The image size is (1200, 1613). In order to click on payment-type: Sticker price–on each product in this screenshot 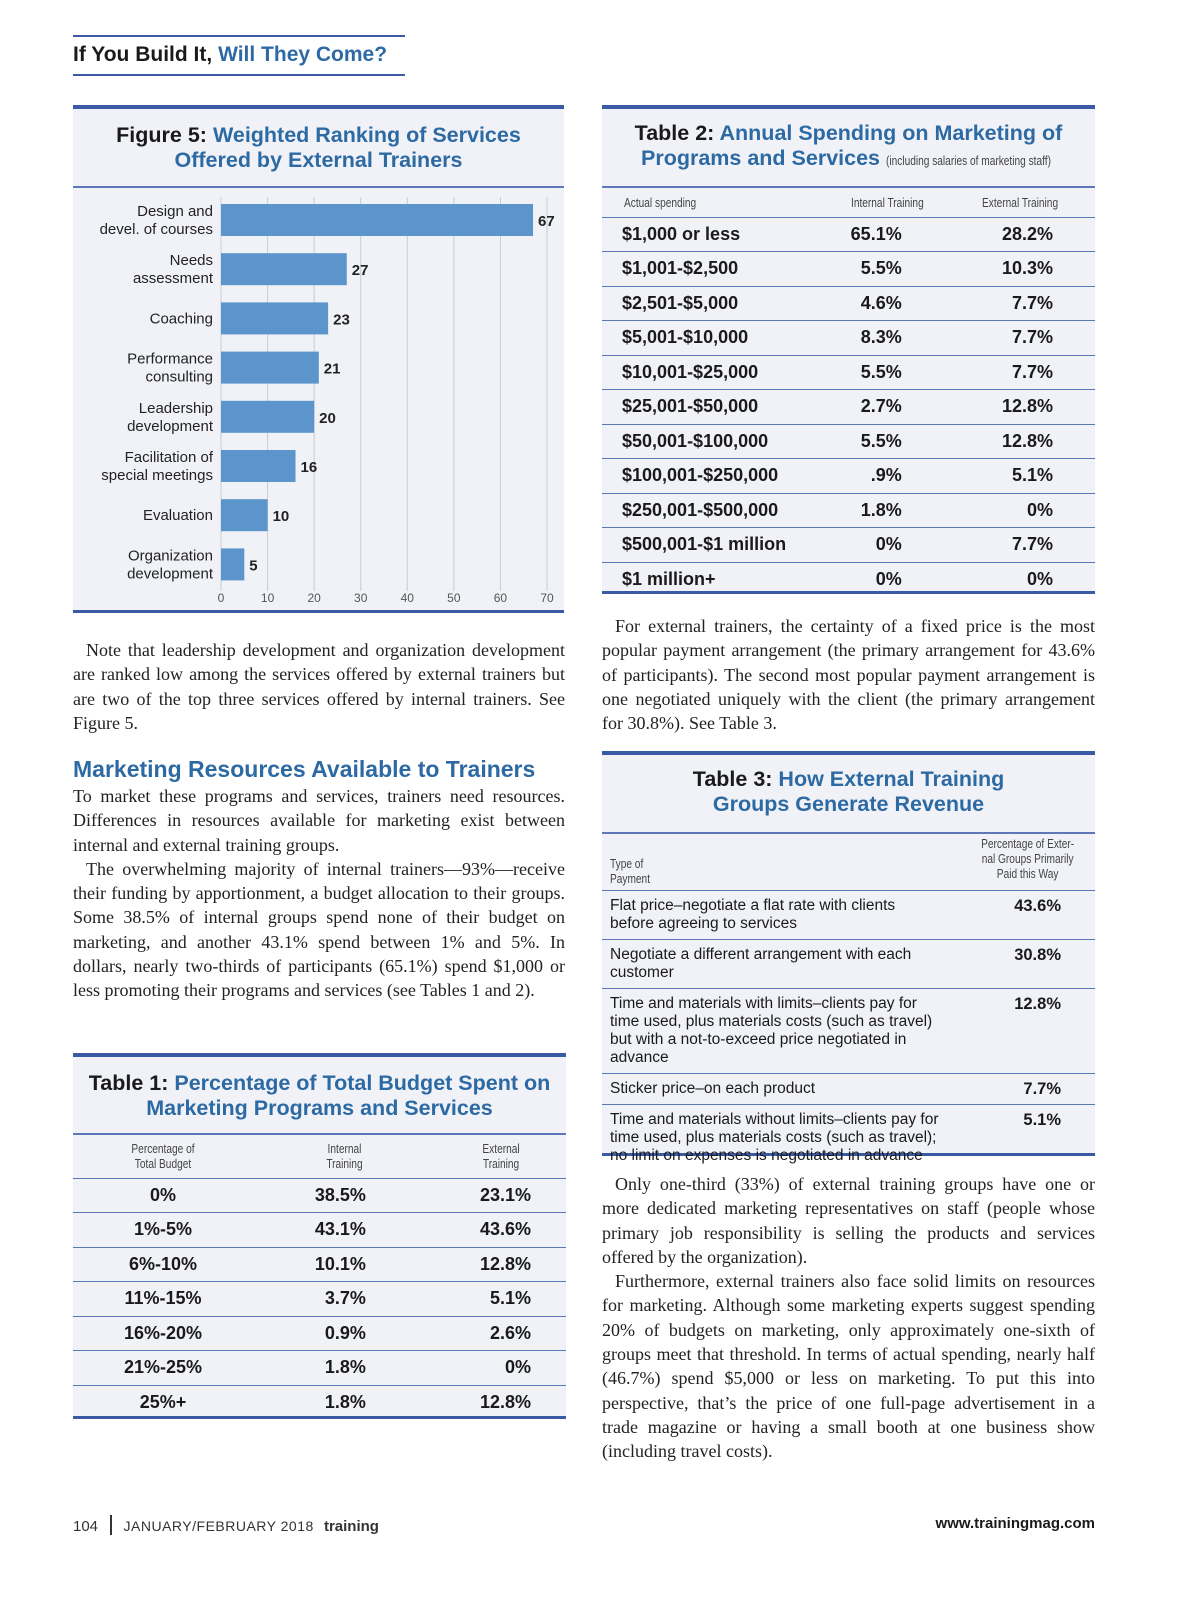, I will do `click(781, 1088)`.